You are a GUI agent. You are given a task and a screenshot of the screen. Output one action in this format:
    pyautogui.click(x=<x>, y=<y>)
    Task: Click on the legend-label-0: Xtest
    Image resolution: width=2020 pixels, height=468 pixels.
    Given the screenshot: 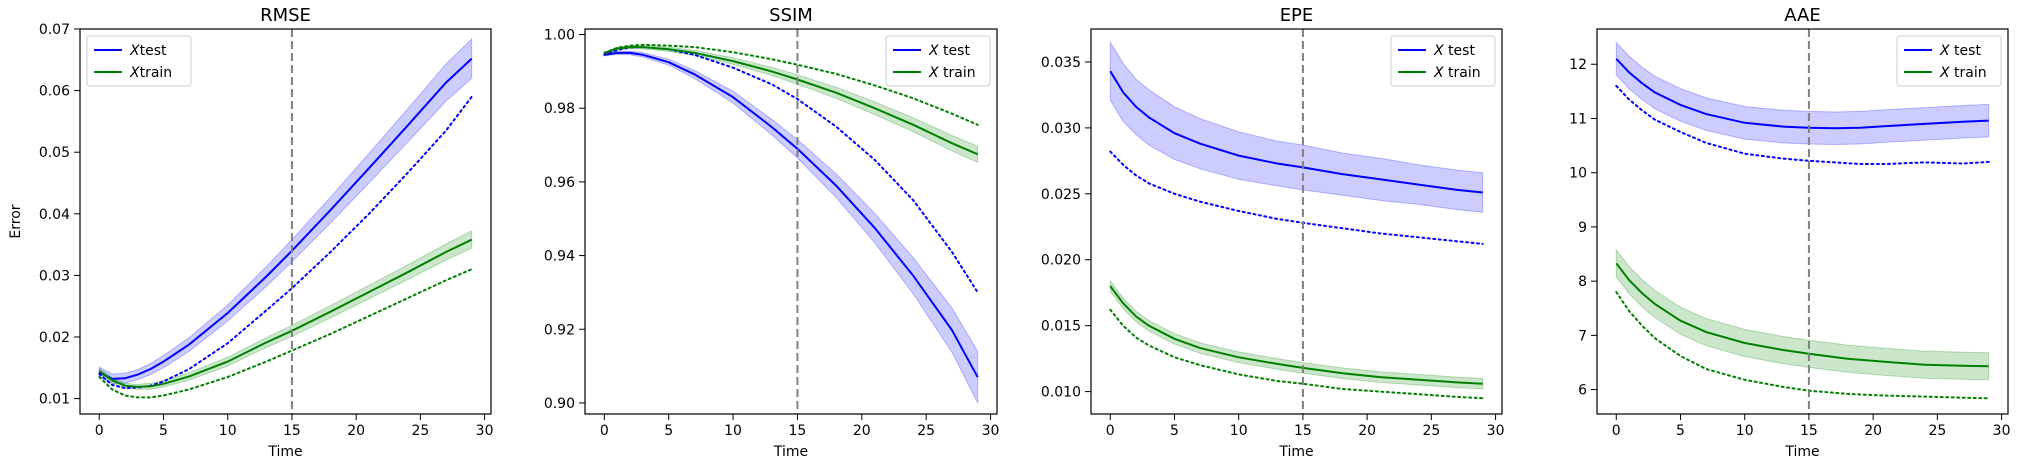 What is the action you would take?
    pyautogui.click(x=148, y=51)
    